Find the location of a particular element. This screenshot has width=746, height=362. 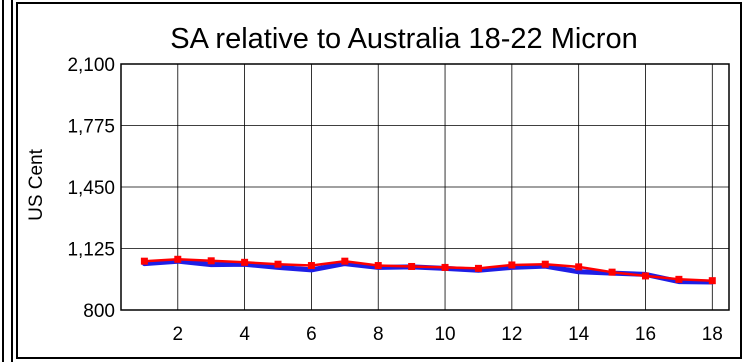

x-tick-label: 14 is located at coordinates (579, 334).